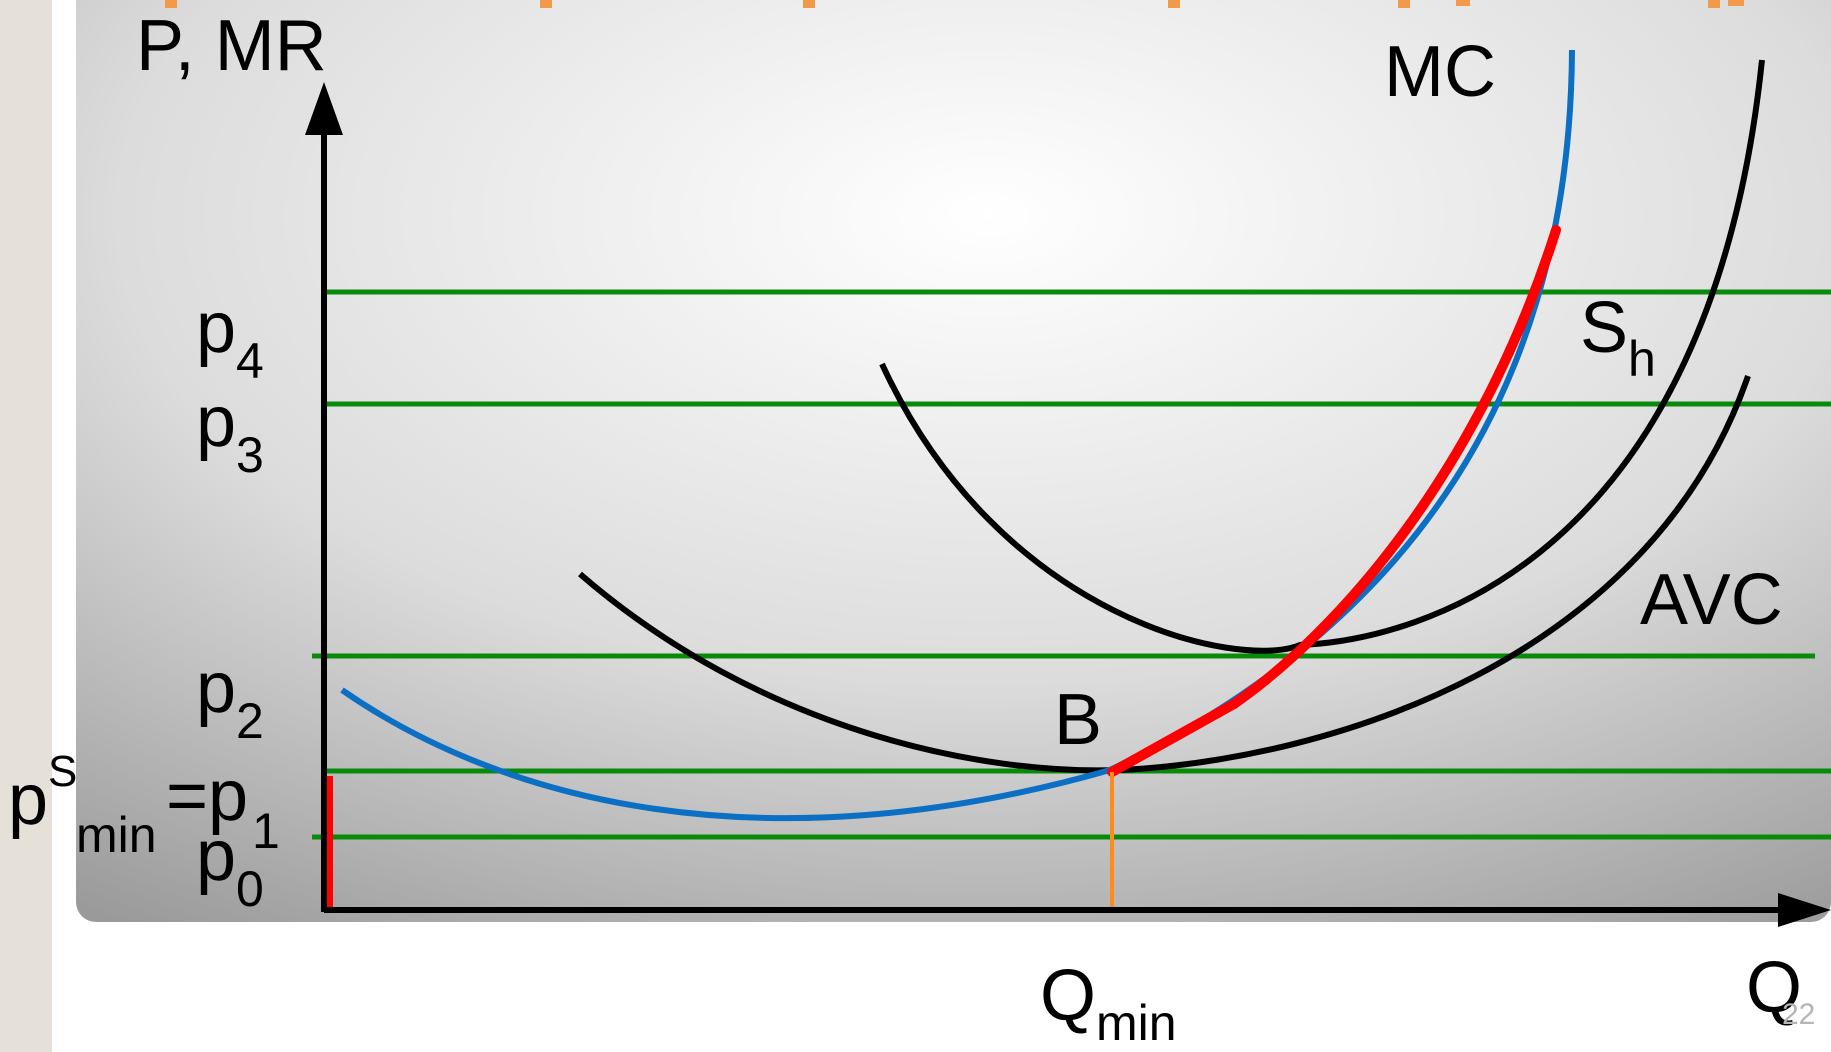  Describe the element at coordinates (1618, 337) in the screenshot. I see `supply-label: Sh` at that location.